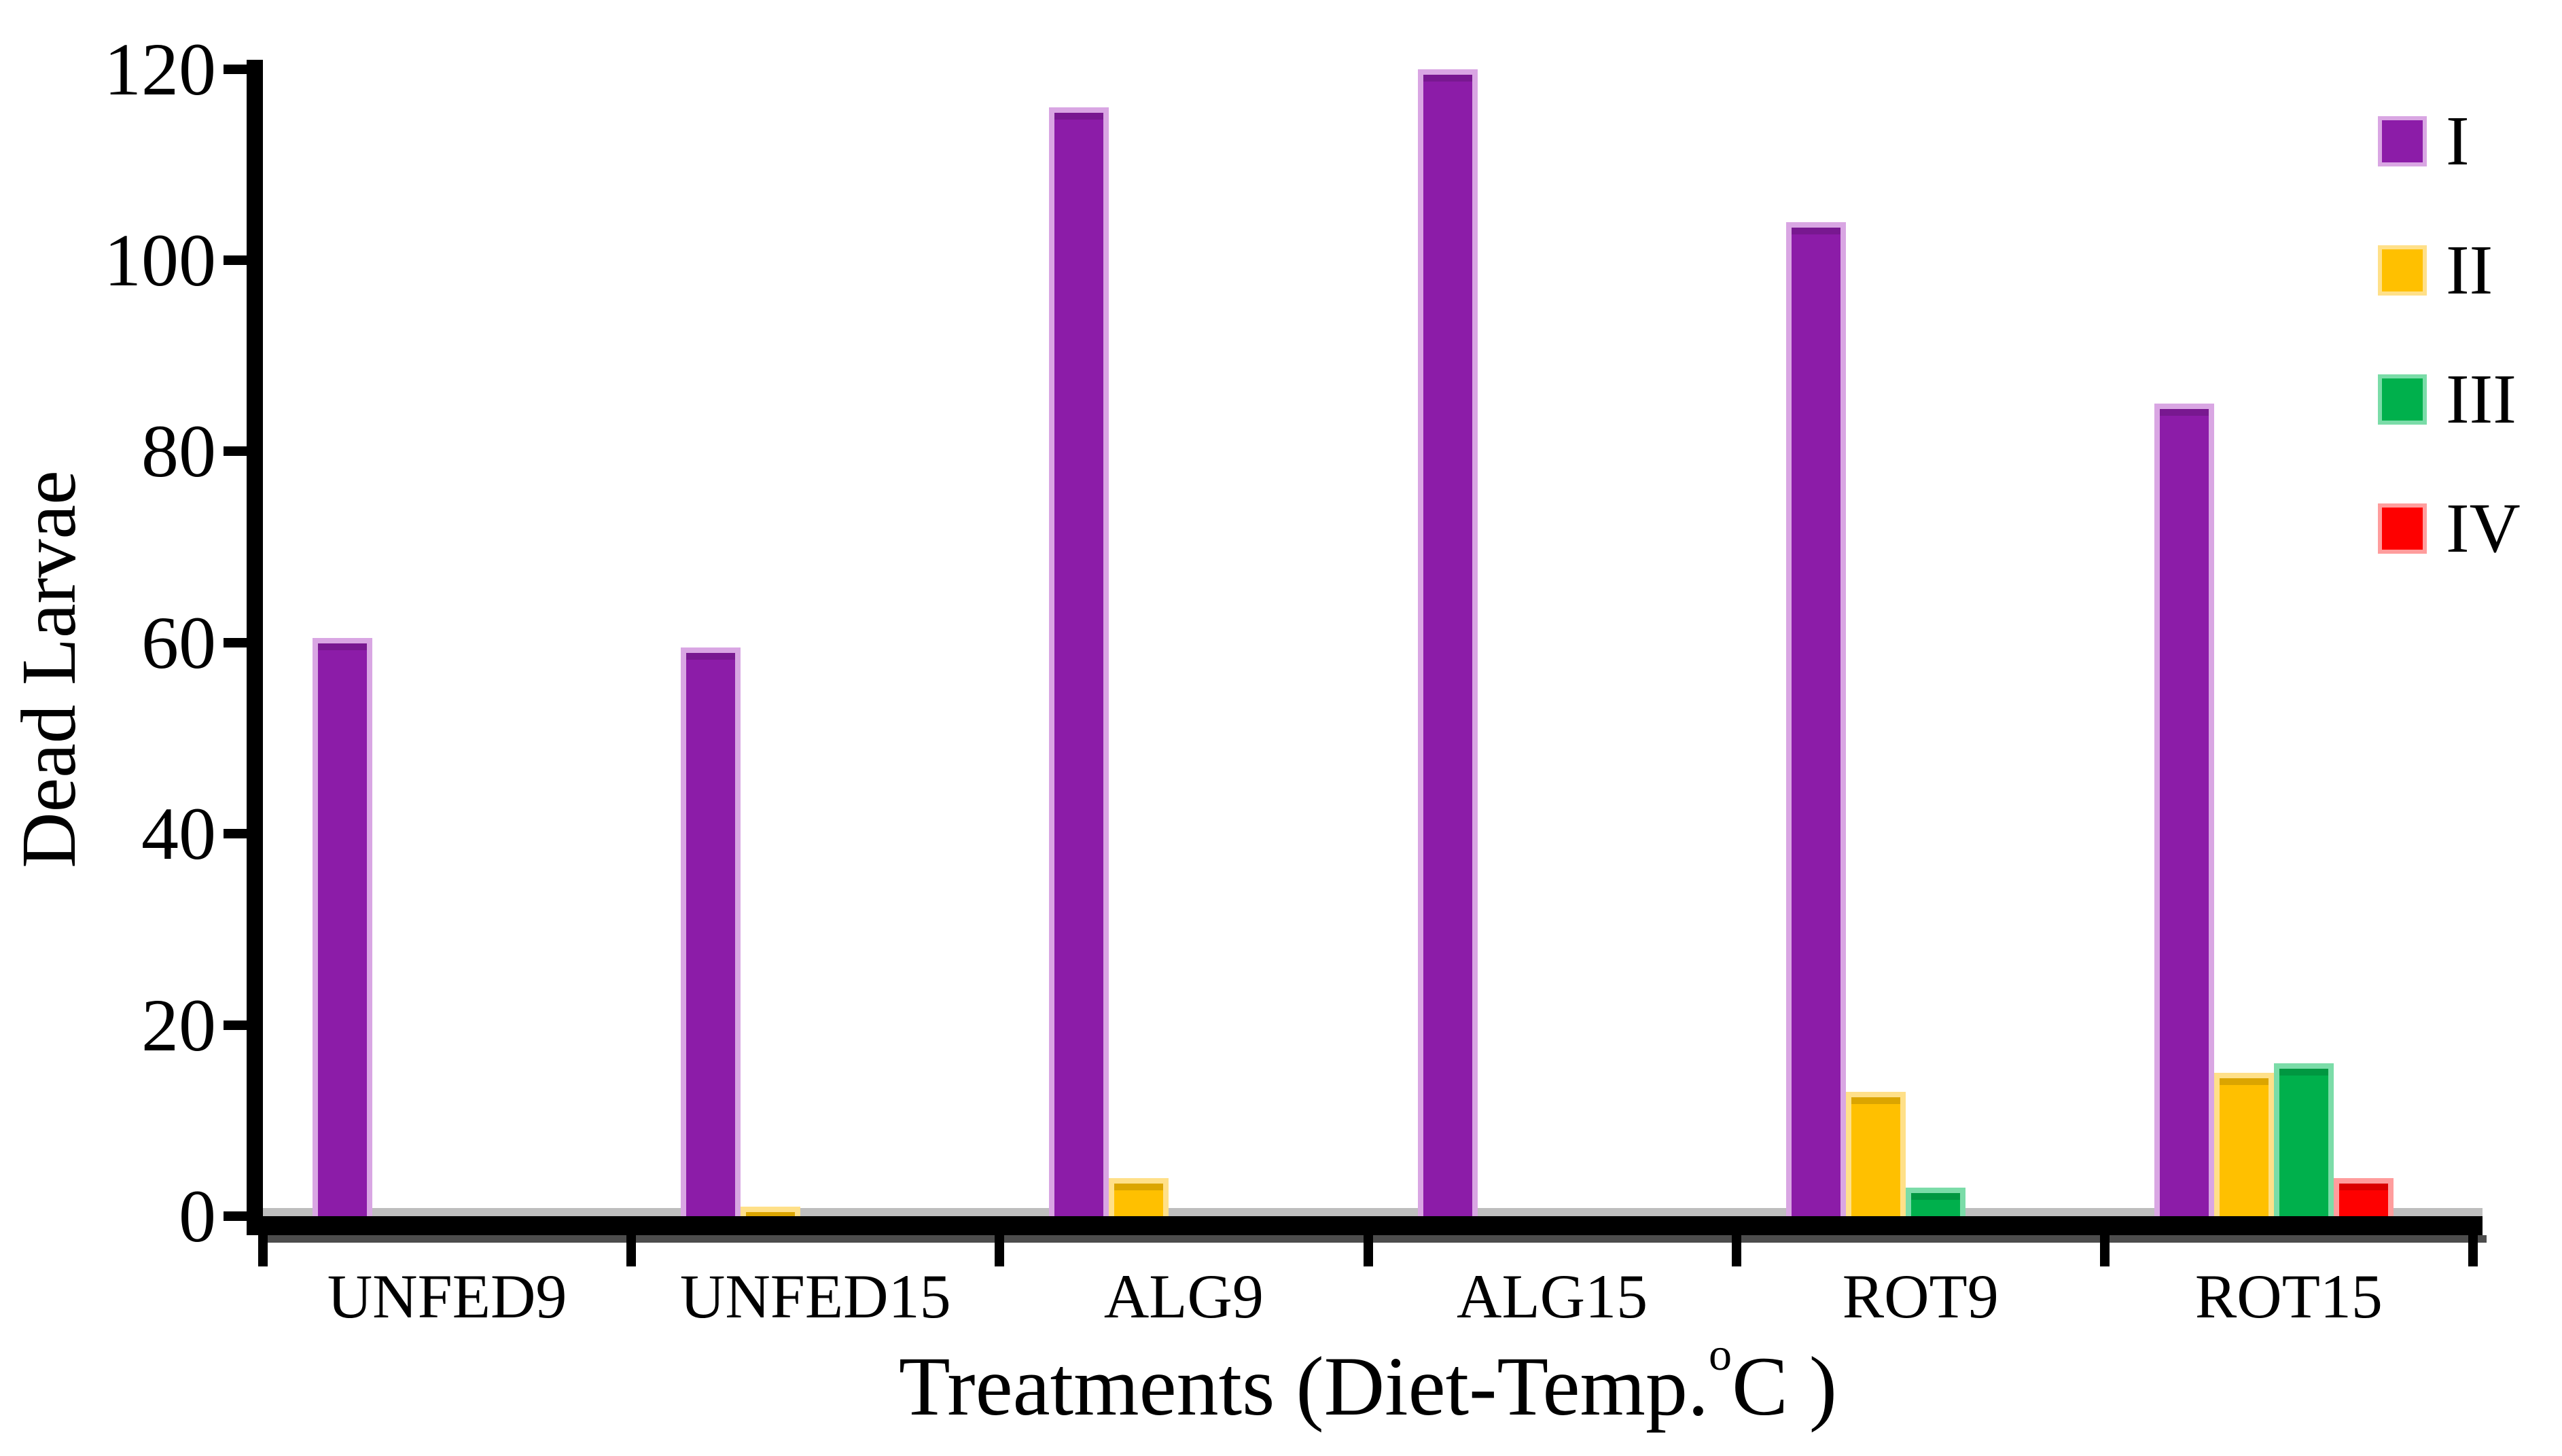 The image size is (2562, 1456). Describe the element at coordinates (1373, 1239) in the screenshot. I see `axis-drop-shadow` at that location.